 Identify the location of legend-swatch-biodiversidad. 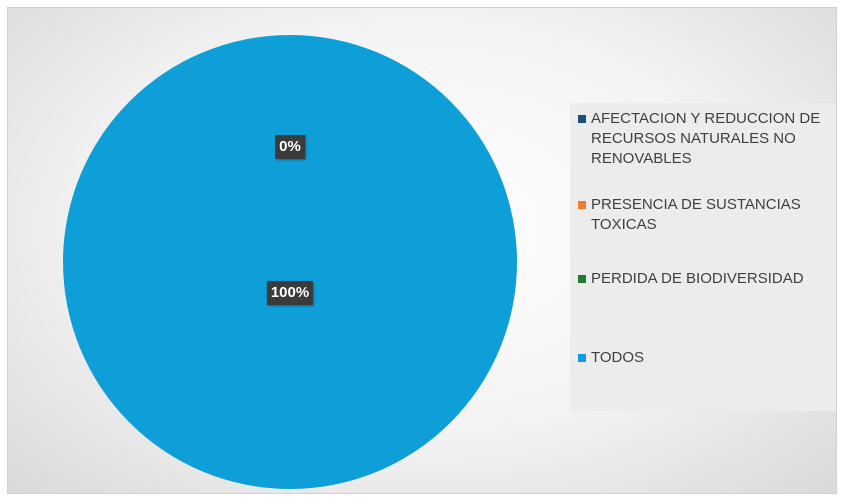
(582, 279).